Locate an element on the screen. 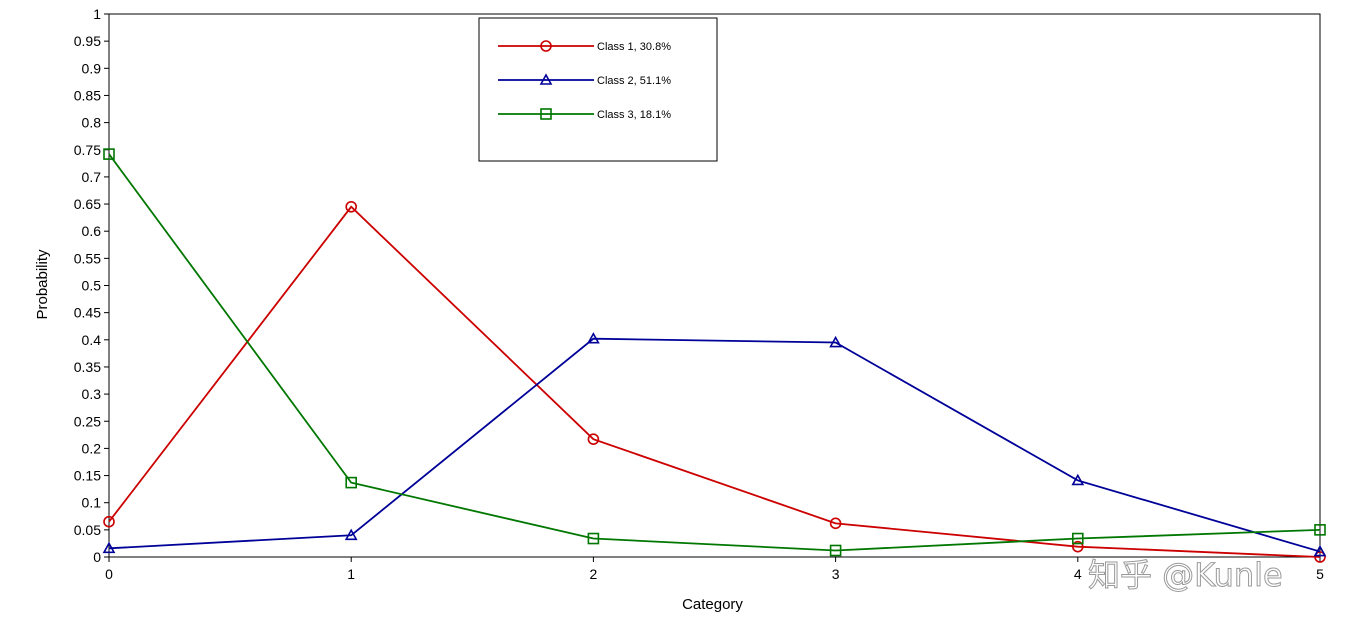 The height and width of the screenshot is (627, 1362). y-tick-label: 0.4 is located at coordinates (92, 340).